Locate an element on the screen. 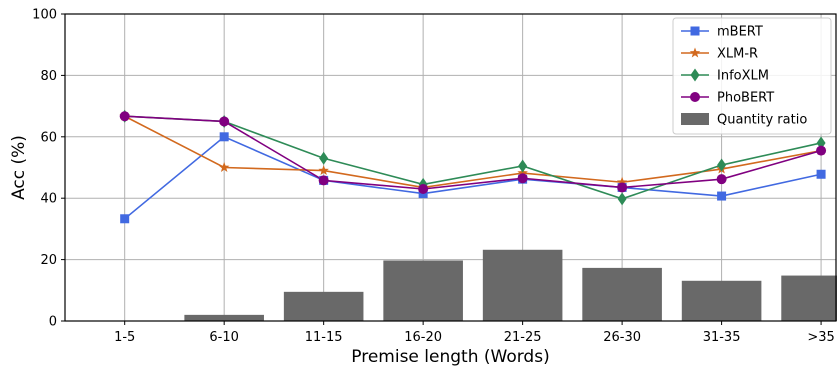  y-tick-label: 80 is located at coordinates (48, 76).